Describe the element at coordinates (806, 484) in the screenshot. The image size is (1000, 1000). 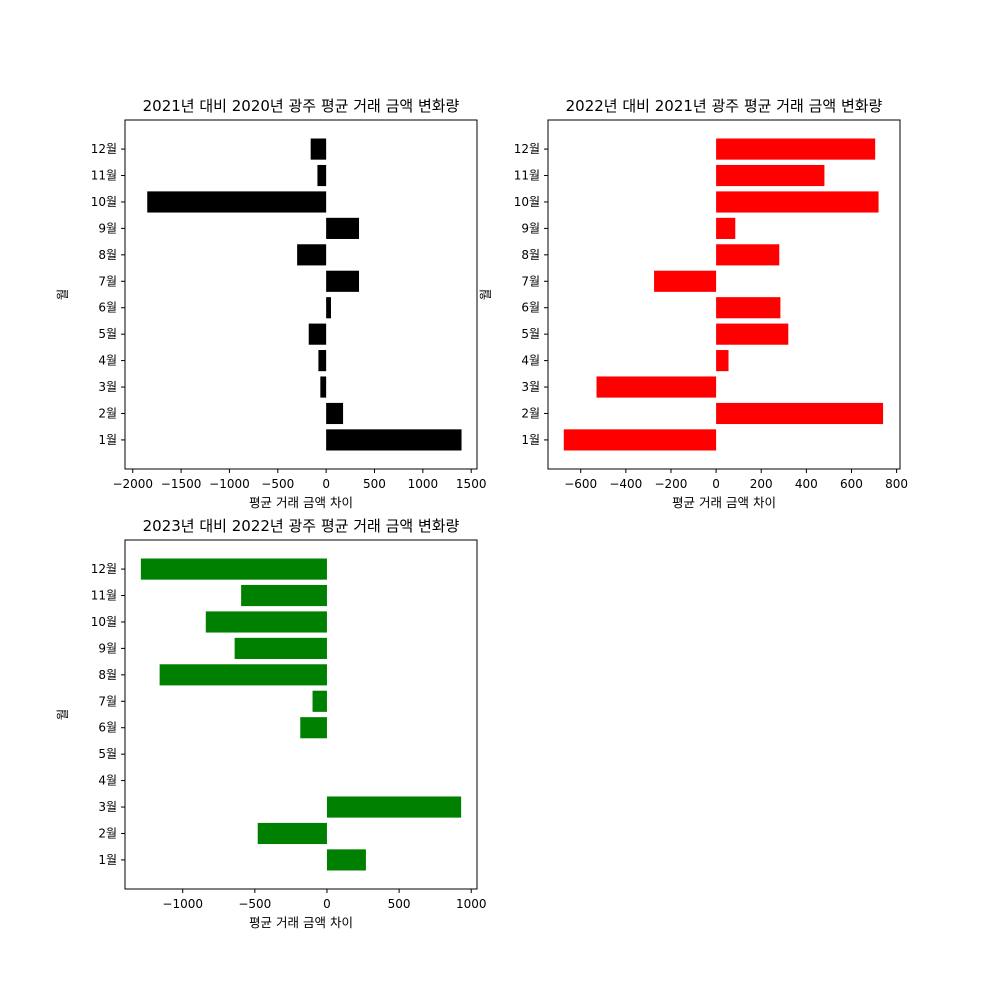
I see `x-tick-label: 400` at that location.